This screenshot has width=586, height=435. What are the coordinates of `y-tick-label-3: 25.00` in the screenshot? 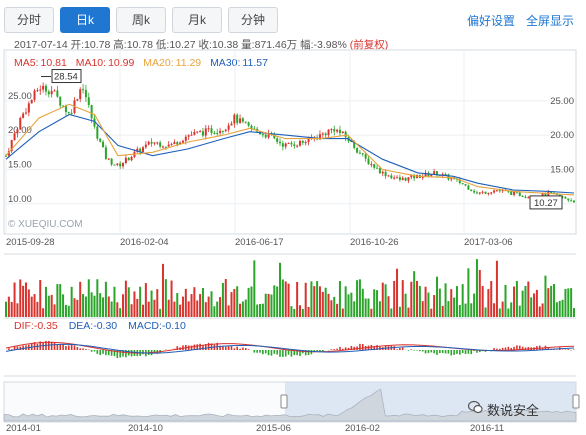 It's located at (20, 96).